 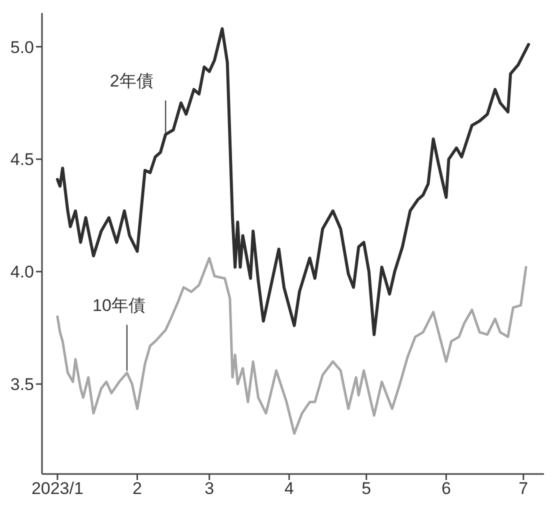 I want to click on annotation: 10年債, so click(x=119, y=305).